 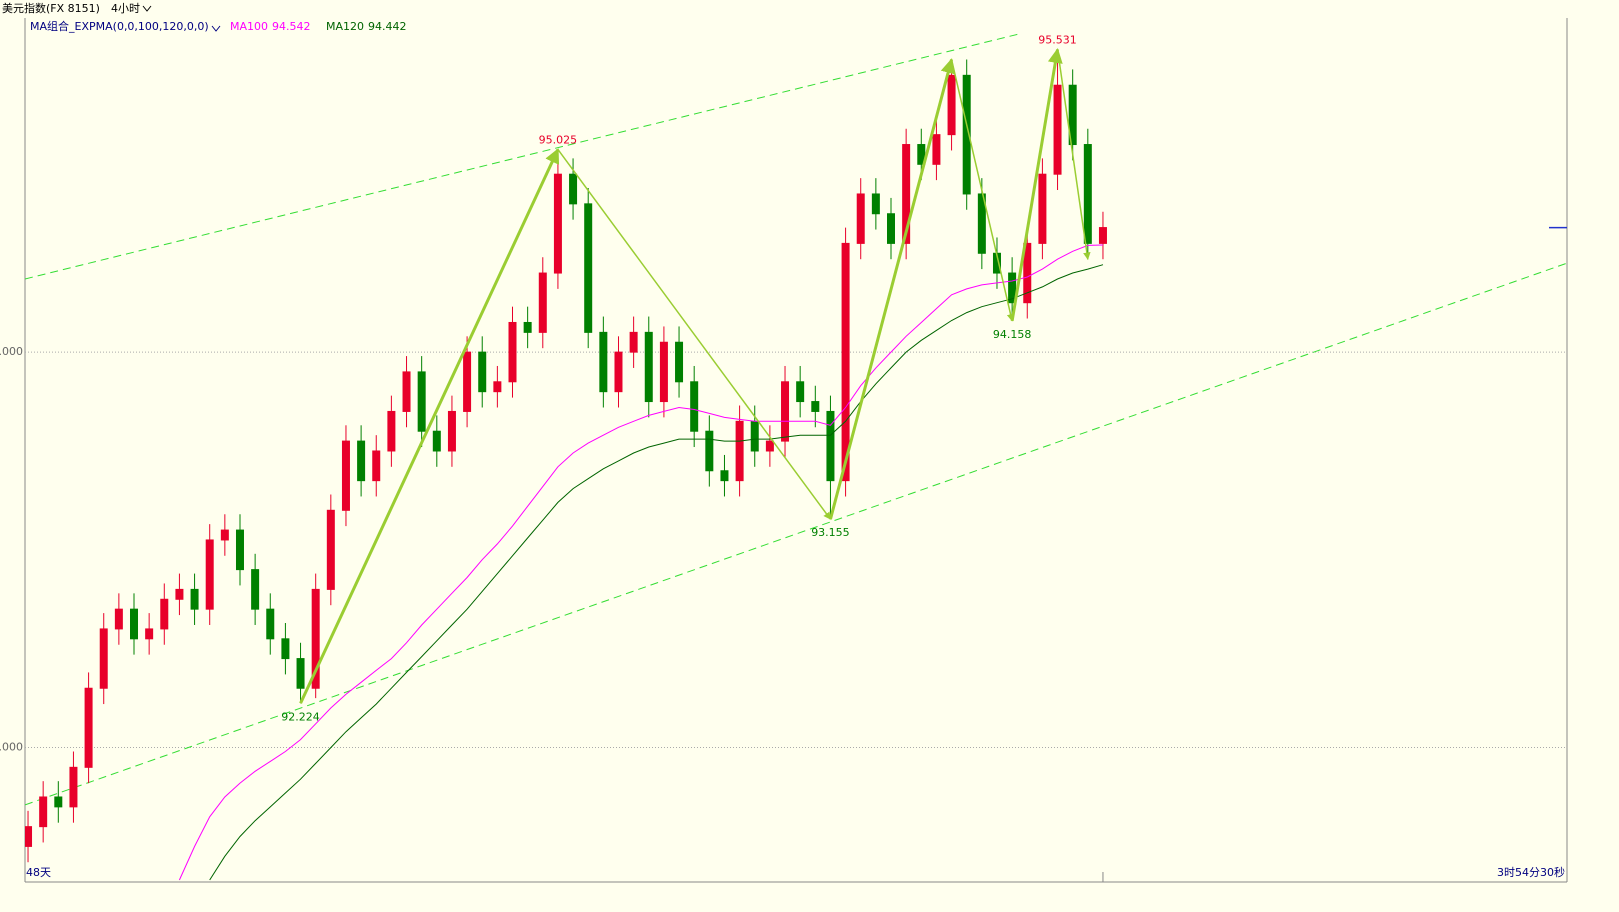 I want to click on legend-entry: MA100 94.542, so click(x=270, y=26).